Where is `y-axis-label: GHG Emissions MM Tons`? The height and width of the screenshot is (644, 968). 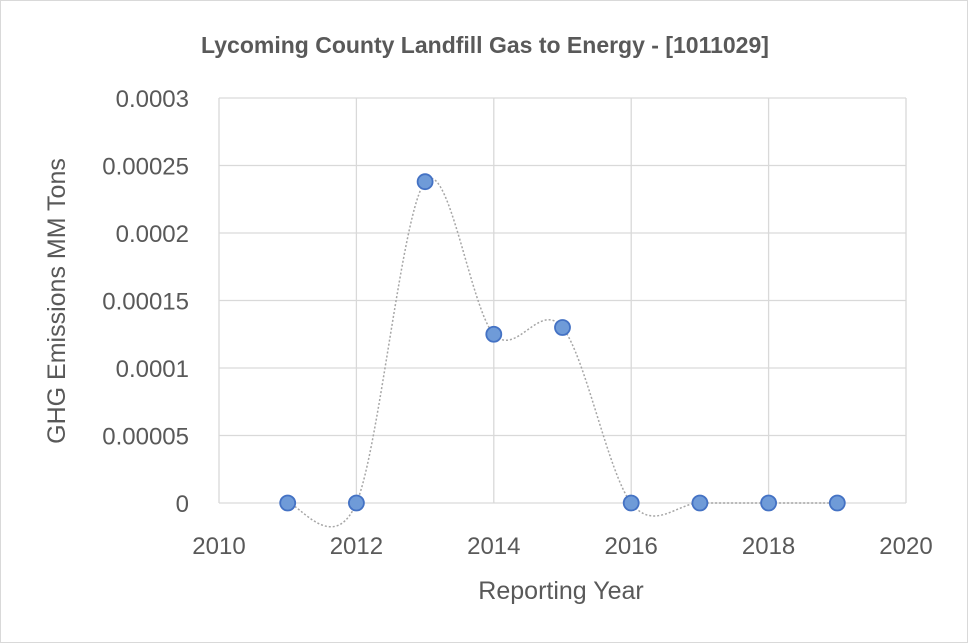 y-axis-label: GHG Emissions MM Tons is located at coordinates (57, 301).